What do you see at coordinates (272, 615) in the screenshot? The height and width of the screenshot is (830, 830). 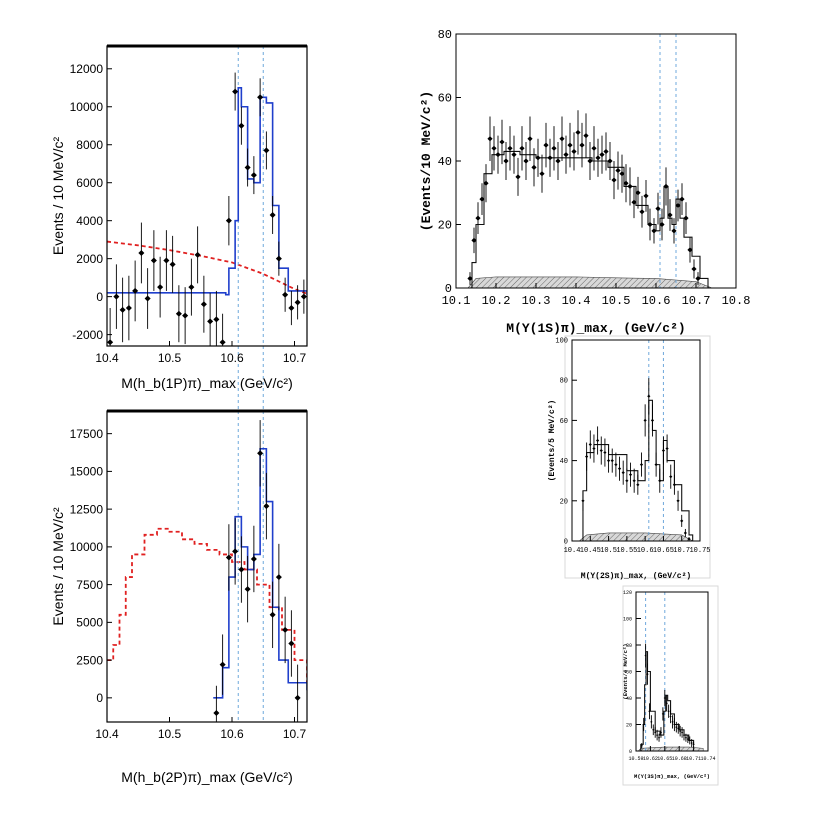 I see `hb2p-data-point` at bounding box center [272, 615].